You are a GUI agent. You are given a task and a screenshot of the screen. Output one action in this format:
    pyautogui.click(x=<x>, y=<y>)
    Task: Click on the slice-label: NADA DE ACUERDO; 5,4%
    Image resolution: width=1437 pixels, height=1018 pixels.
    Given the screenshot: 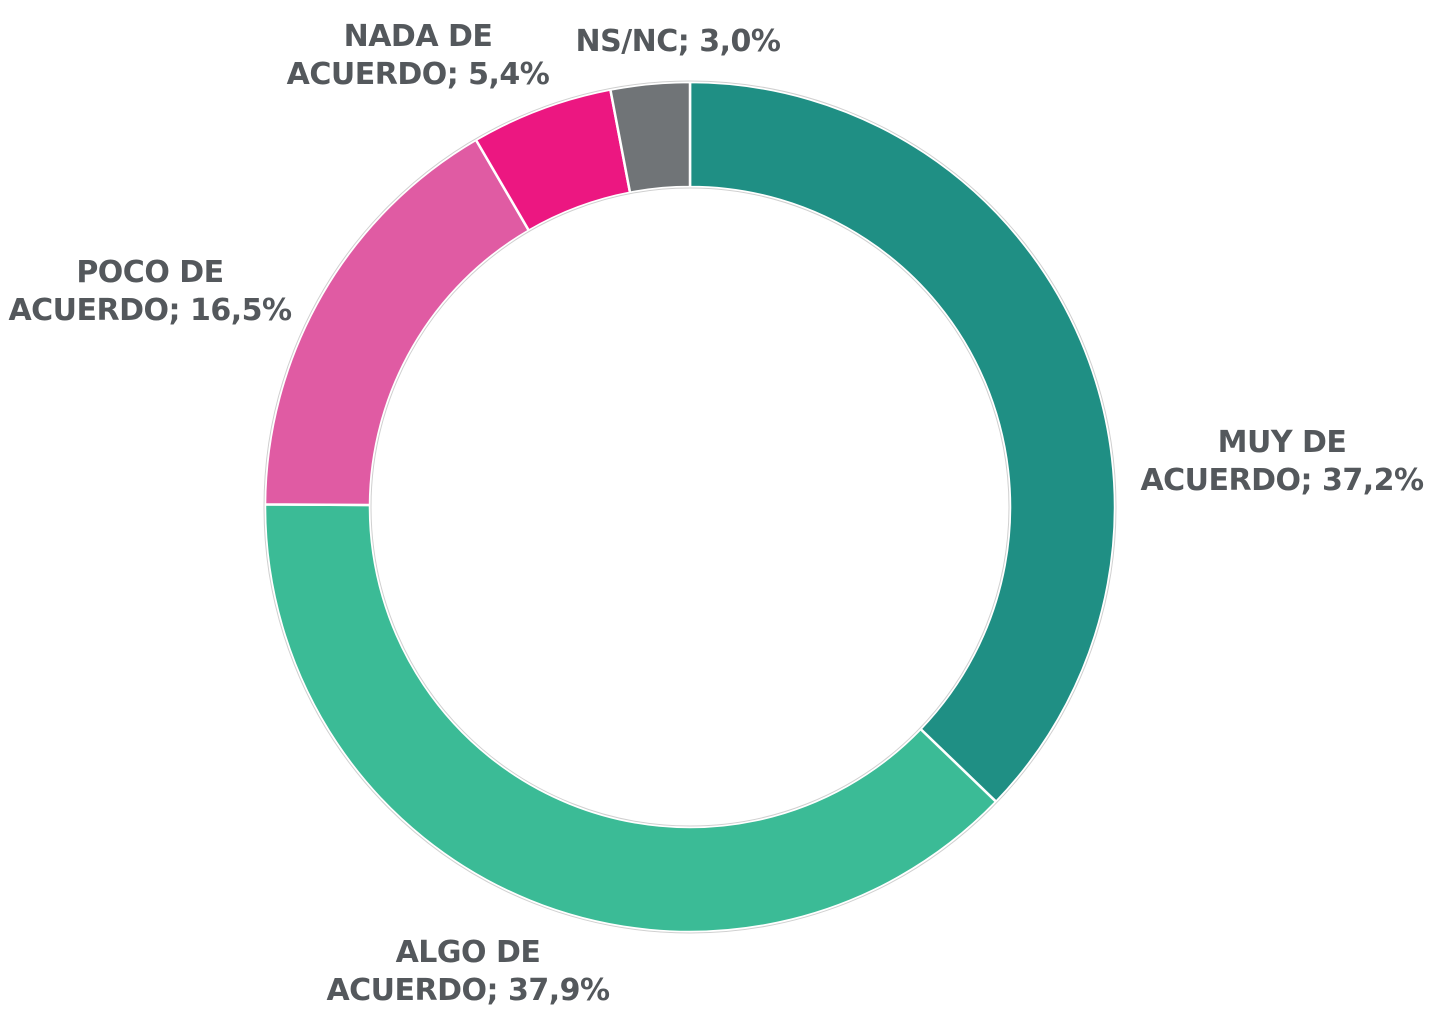 What is the action you would take?
    pyautogui.click(x=418, y=55)
    